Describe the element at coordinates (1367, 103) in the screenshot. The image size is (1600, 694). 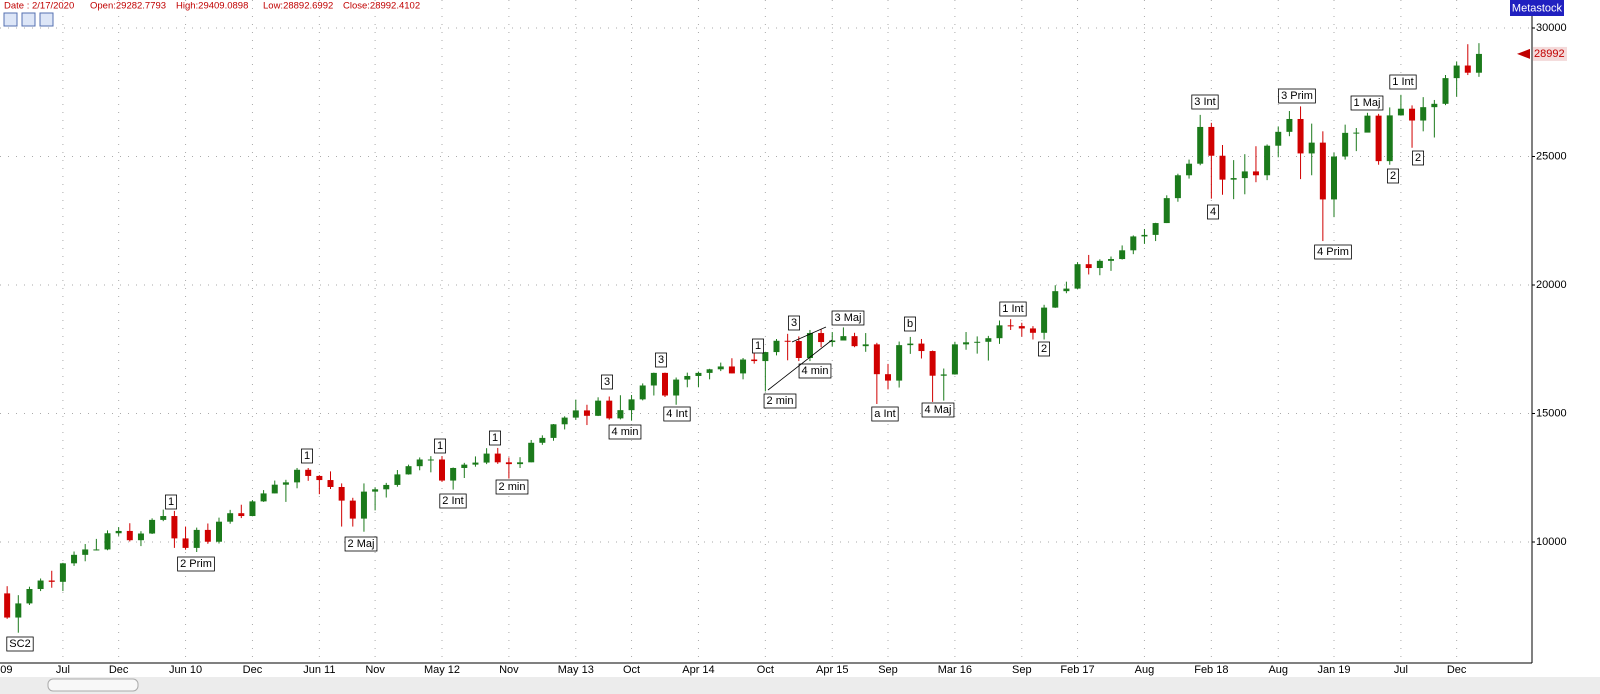
I see `wave-label: 1 Maj` at that location.